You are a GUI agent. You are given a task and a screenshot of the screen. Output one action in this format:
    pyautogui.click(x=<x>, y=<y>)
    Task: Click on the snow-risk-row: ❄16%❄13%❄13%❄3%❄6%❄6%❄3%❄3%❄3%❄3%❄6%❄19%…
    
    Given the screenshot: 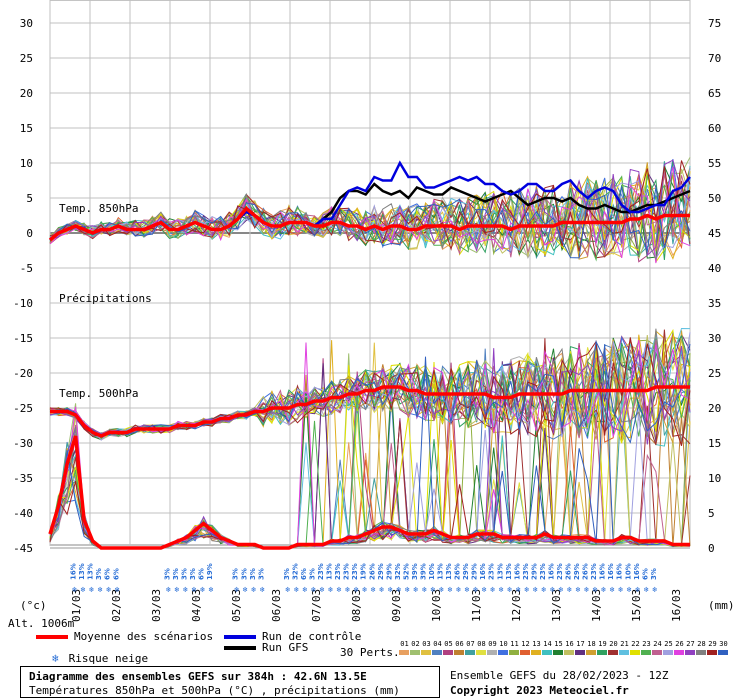 What is the action you would take?
    pyautogui.click(x=364, y=578)
    